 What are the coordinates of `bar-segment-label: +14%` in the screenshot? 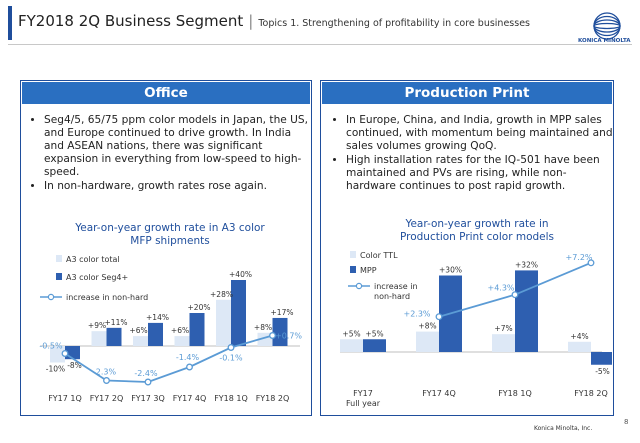 It's located at (157, 317).